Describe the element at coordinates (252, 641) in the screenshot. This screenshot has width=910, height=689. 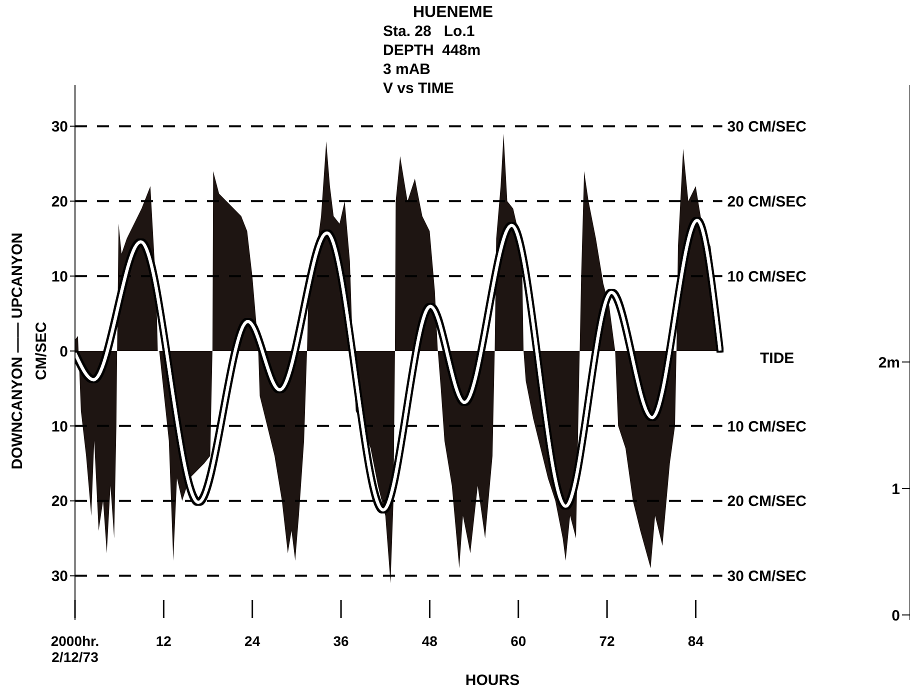
I see `x-tick-label: 24` at that location.